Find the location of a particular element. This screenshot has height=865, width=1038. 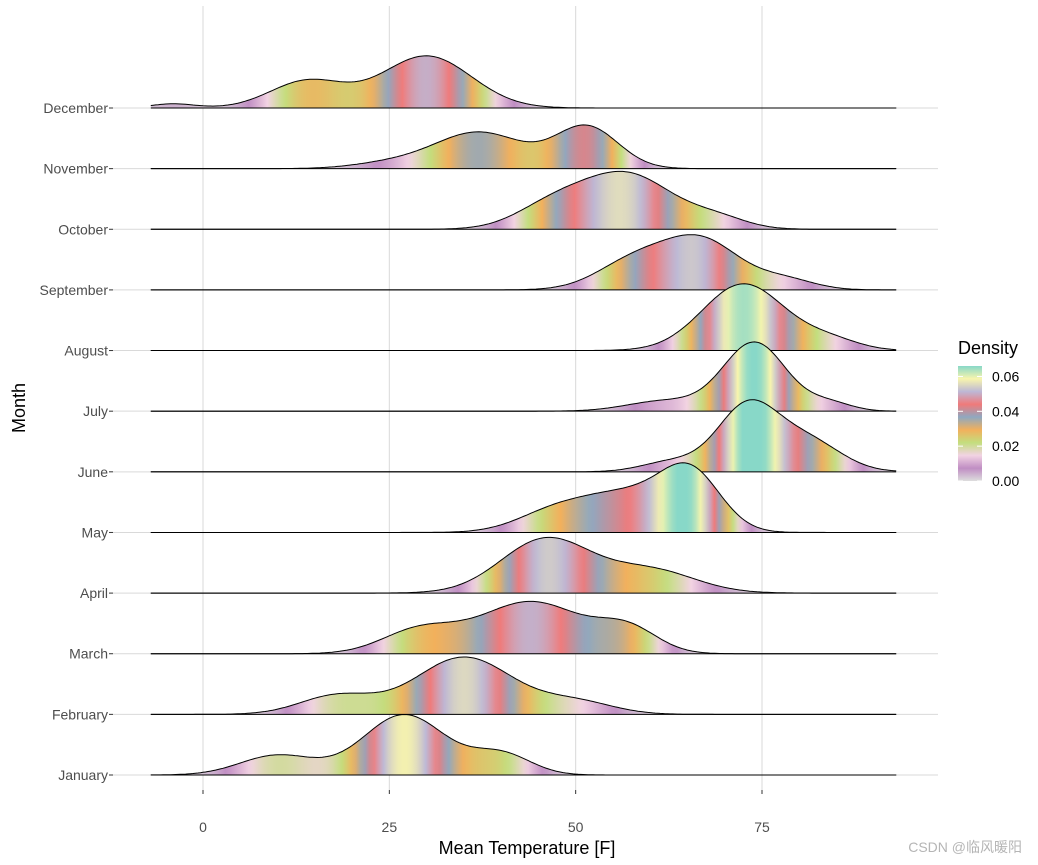

legend-tick-label: 0.02 is located at coordinates (1005, 446).